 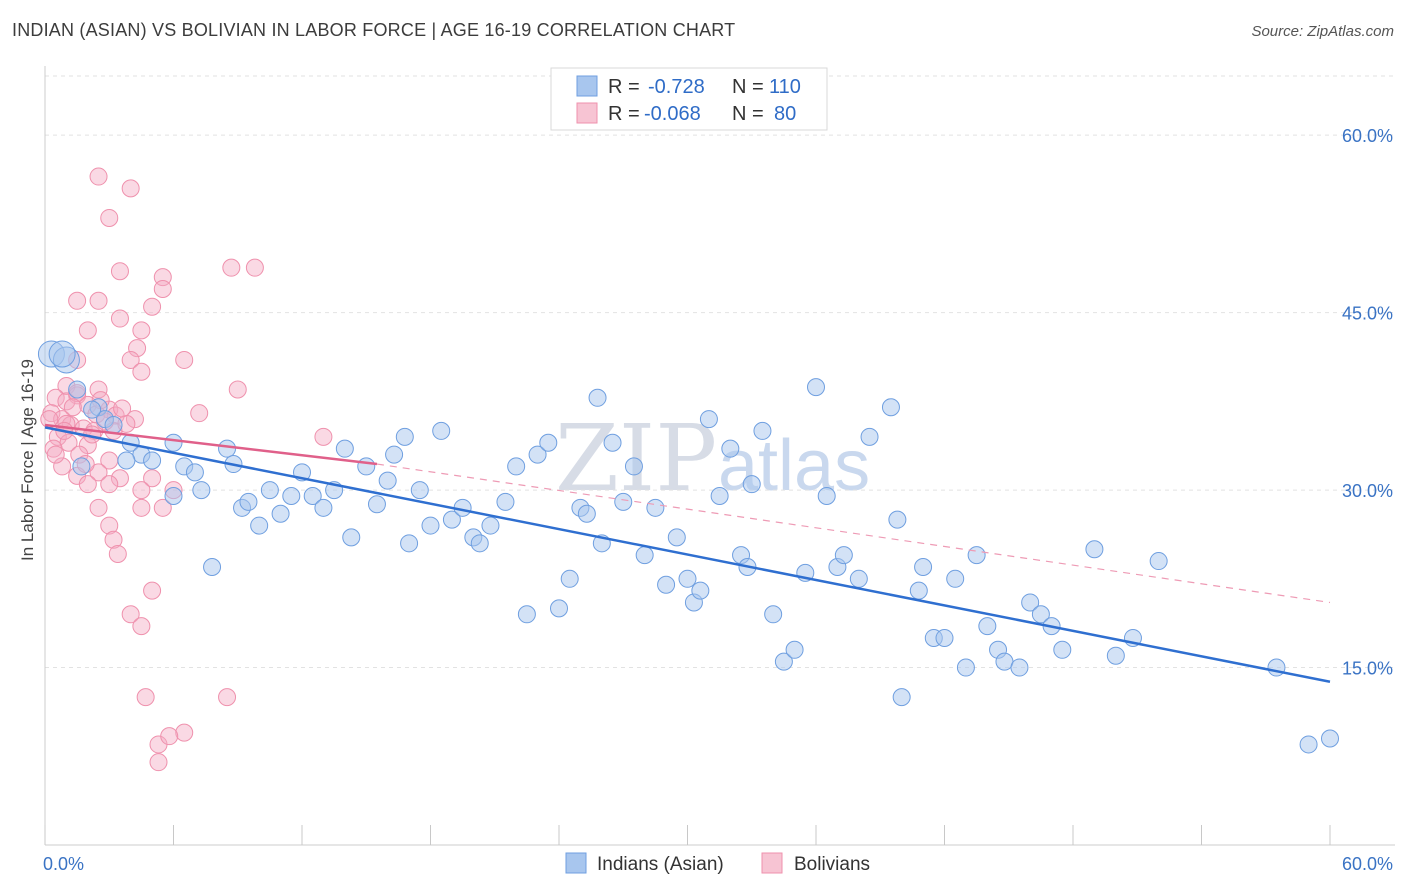 What do you see at coordinates (576, 863) in the screenshot?
I see `bottom-legend-swatch-indians` at bounding box center [576, 863].